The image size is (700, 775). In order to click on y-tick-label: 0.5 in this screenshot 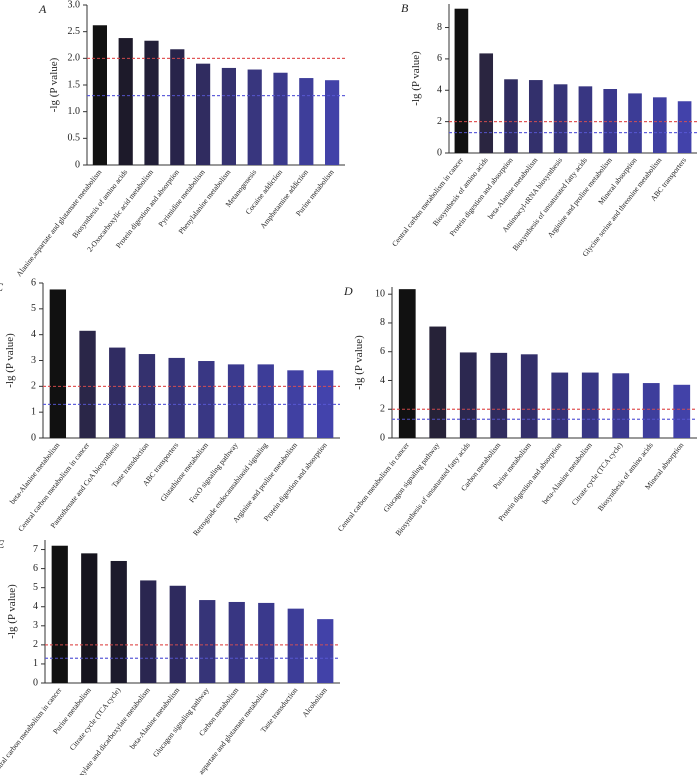, I will do `click(74, 138)`.